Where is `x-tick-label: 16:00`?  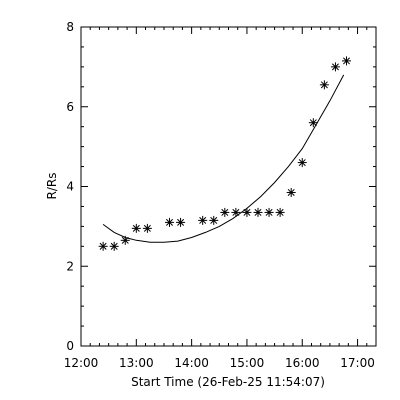
x-tick-label: 16:00 is located at coordinates (302, 363).